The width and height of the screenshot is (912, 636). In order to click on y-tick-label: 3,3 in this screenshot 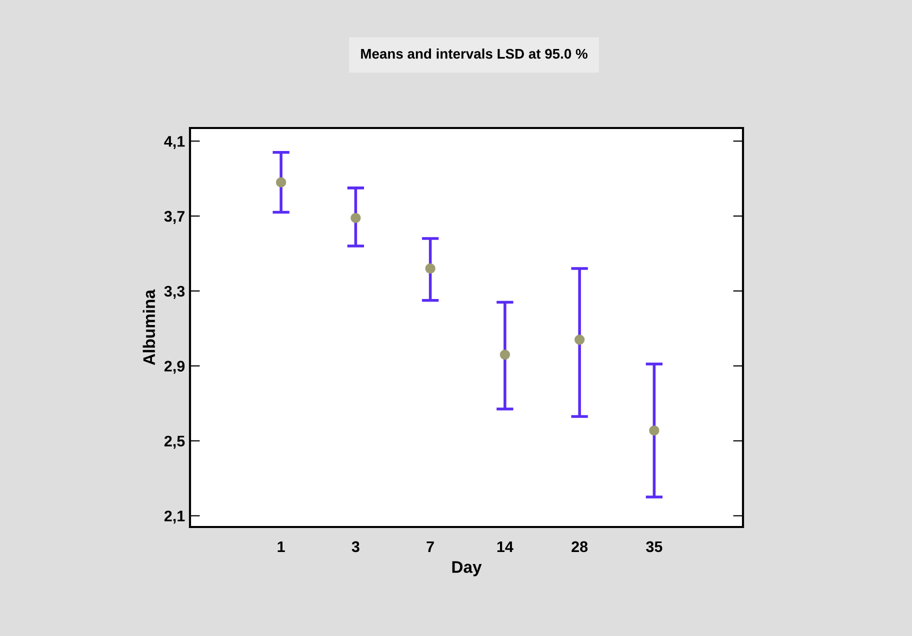, I will do `click(174, 292)`.